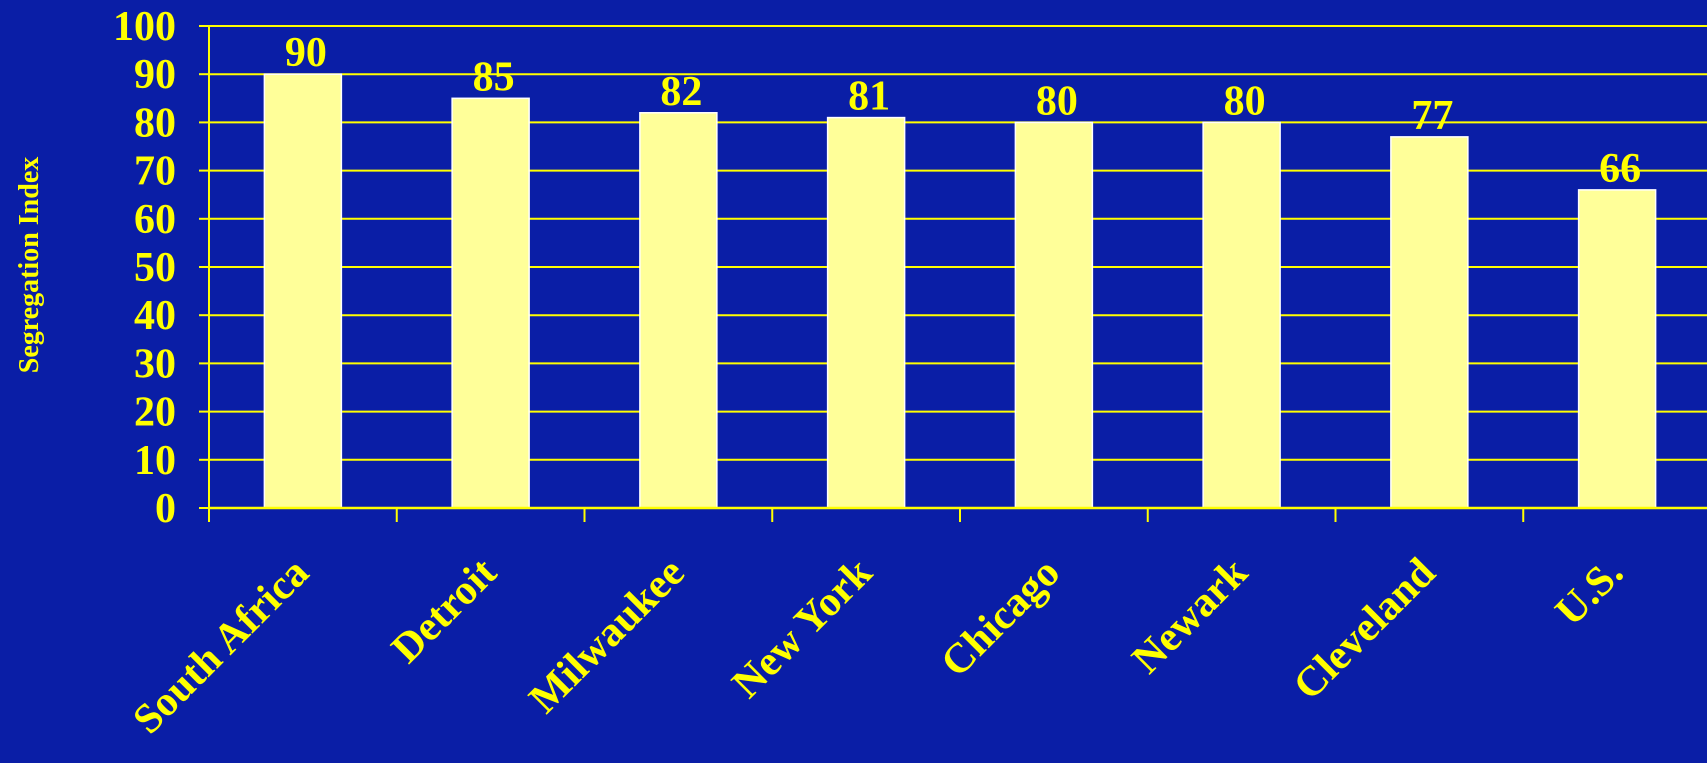 The width and height of the screenshot is (1707, 763). Describe the element at coordinates (681, 92) in the screenshot. I see `data-label: 82` at that location.